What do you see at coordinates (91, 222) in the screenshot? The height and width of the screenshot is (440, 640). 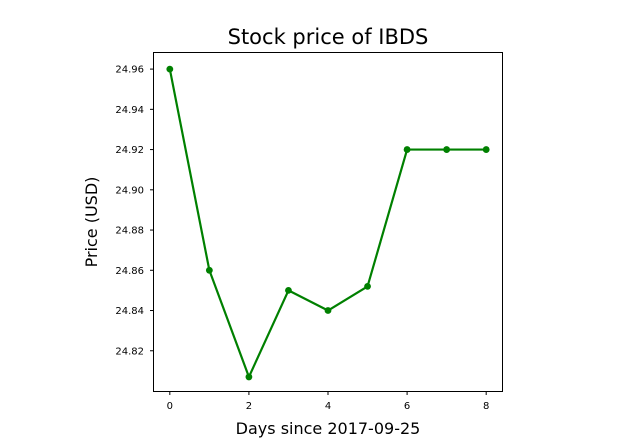 I see `y-axis-label: Price (USD)` at bounding box center [91, 222].